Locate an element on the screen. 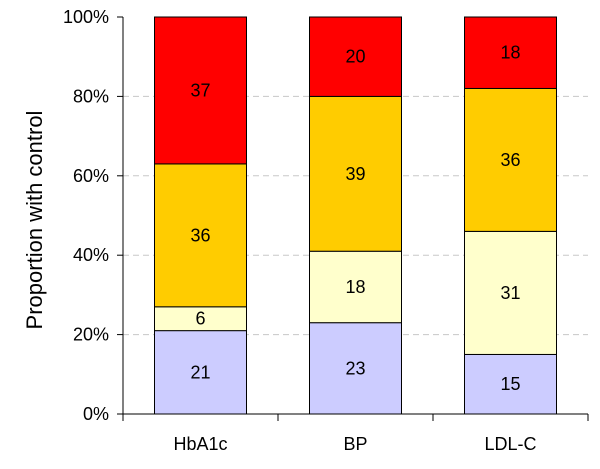 Image resolution: width=600 pixels, height=469 pixels. data-label: 20 is located at coordinates (355, 57).